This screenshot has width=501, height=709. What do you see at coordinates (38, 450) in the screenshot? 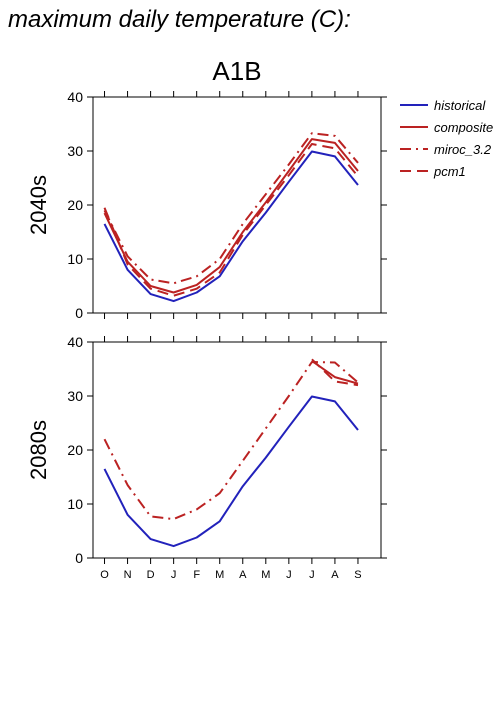
I see `panel-label: 2080s` at bounding box center [38, 450].